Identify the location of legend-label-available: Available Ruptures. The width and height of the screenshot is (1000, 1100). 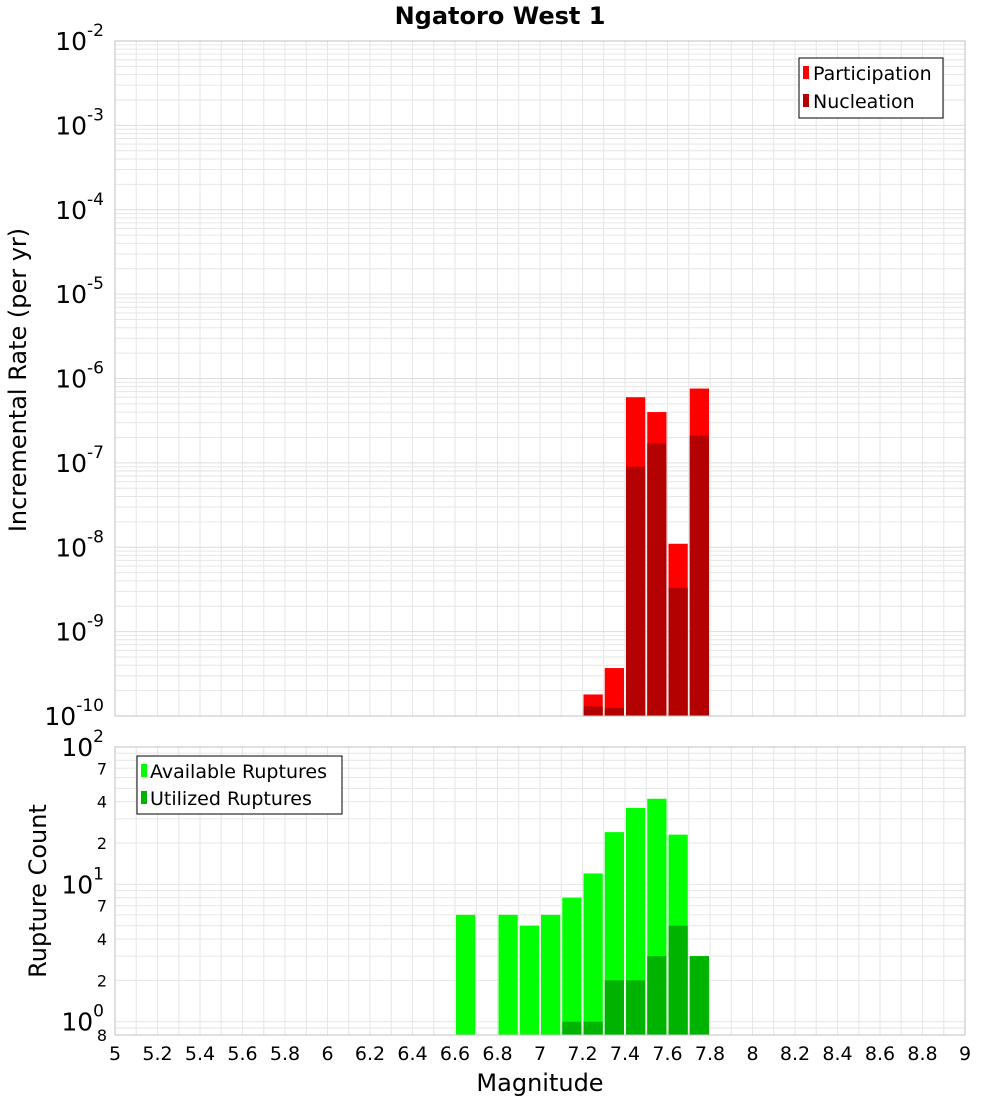
(238, 772).